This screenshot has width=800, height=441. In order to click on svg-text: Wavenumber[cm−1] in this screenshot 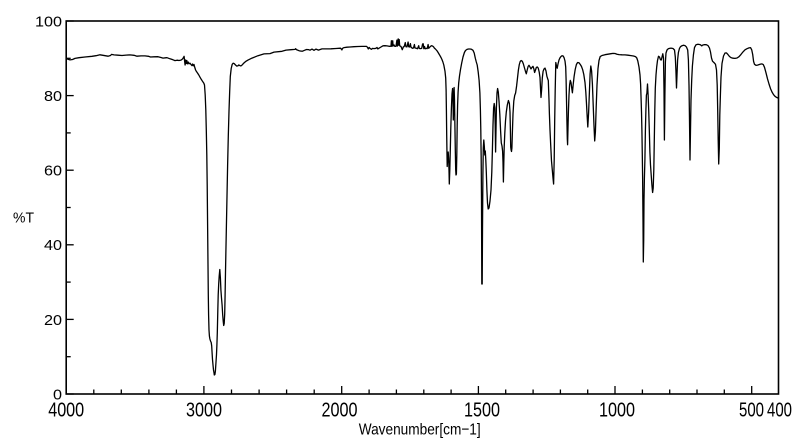, I will do `click(420, 429)`.